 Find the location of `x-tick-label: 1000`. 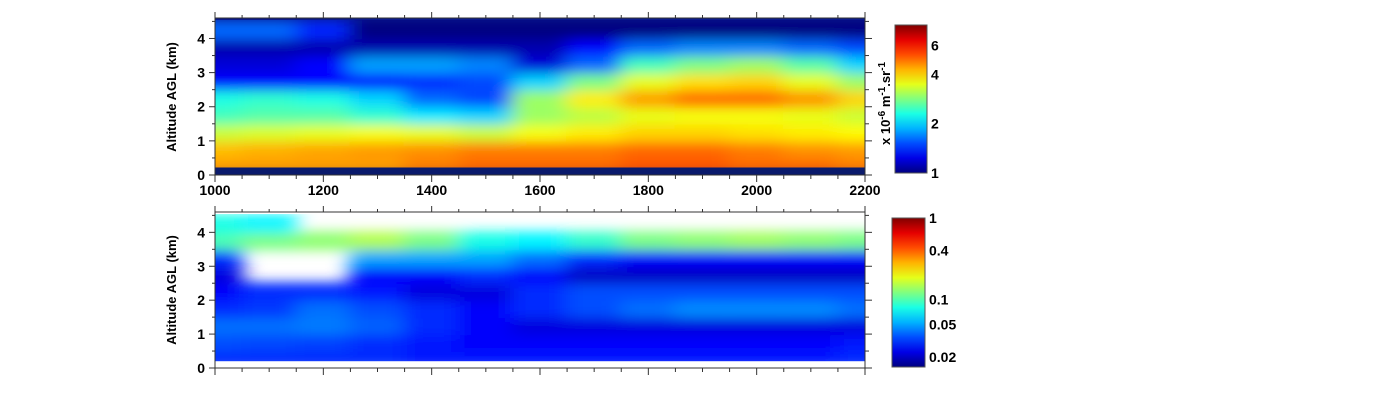

x-tick-label: 1000 is located at coordinates (214, 190).